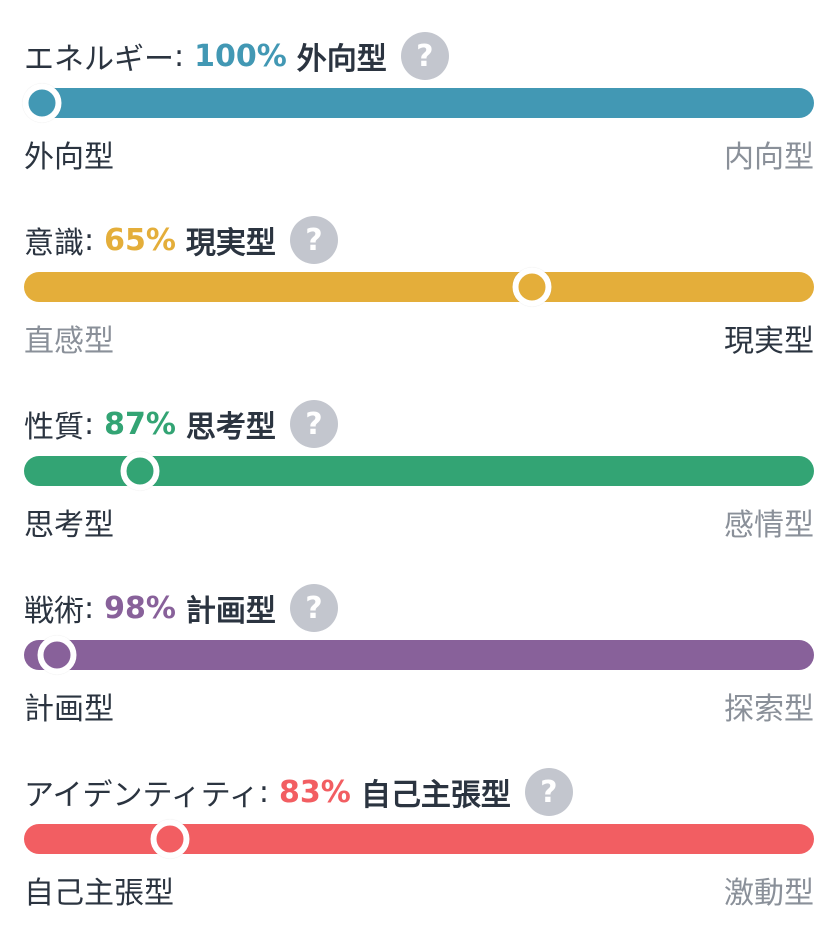 The image size is (840, 929). I want to click on trait-result: 自己主張型, so click(435, 795).